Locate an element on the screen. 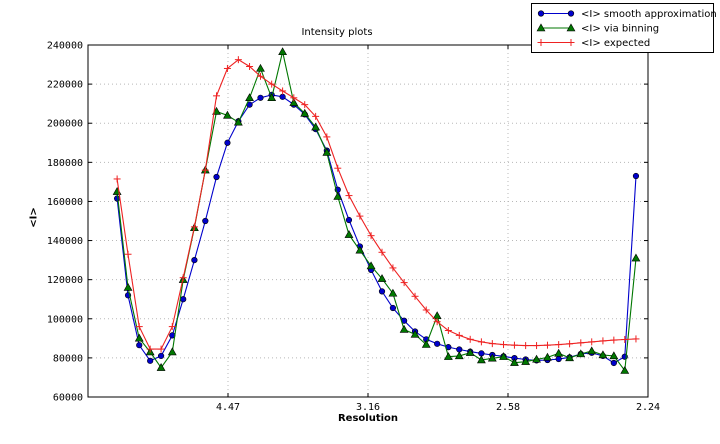 This screenshot has width=720, height=444. legend-label: <I> smooth approximation is located at coordinates (649, 14).